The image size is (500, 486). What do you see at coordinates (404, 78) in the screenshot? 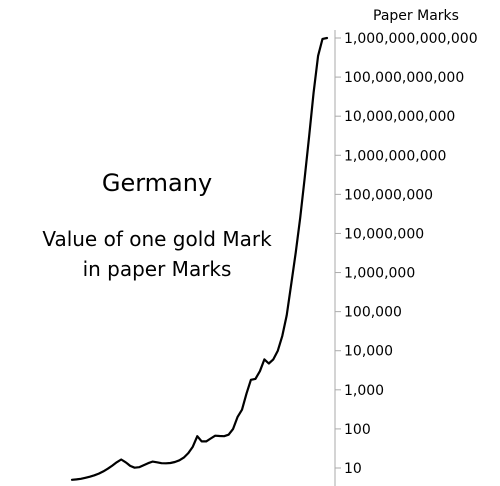
I see `y-tick-label: 100,000,000,000` at bounding box center [404, 78].